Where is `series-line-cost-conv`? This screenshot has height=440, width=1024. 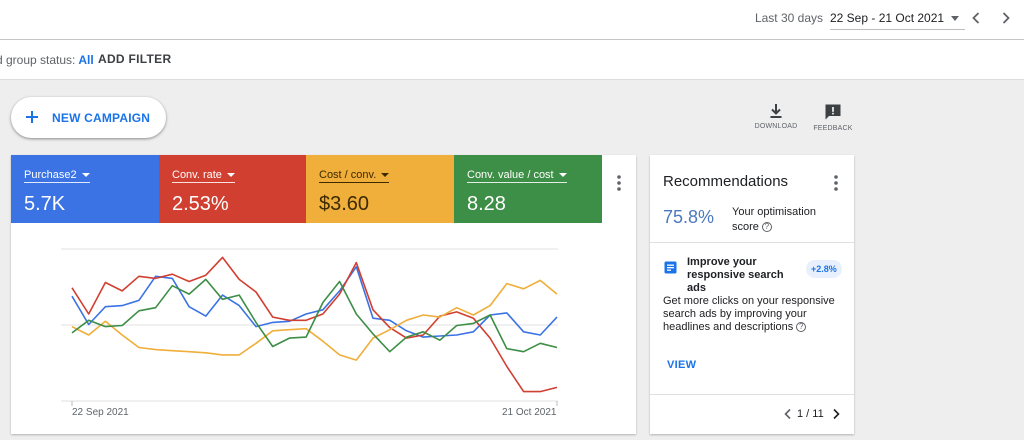
series-line-cost-conv is located at coordinates (314, 320).